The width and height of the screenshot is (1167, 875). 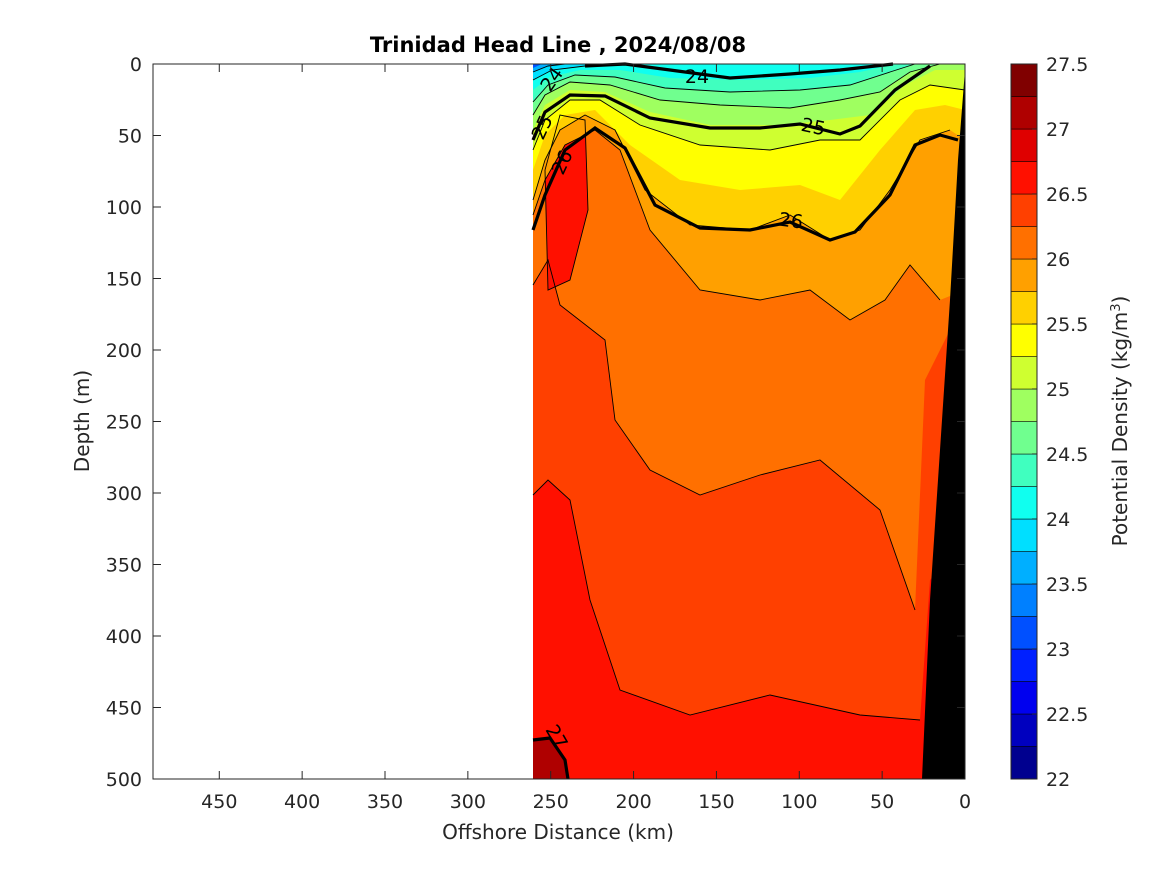 What do you see at coordinates (799, 802) in the screenshot?
I see `x-tick-label: 100` at bounding box center [799, 802].